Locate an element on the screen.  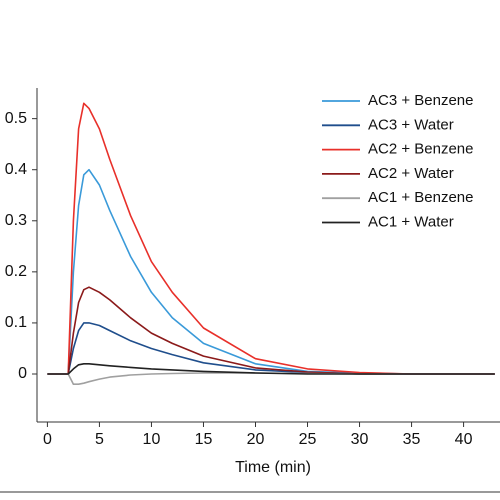
legend-label: AC3 + Benzene is located at coordinates (421, 100).